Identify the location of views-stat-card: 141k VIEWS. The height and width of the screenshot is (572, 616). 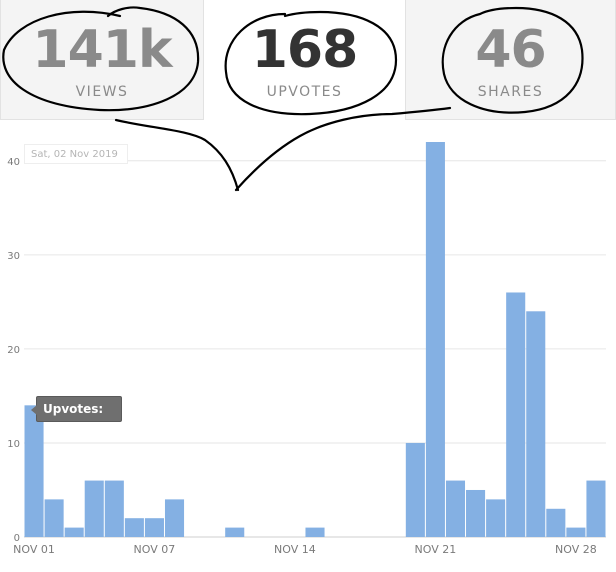
(102, 60).